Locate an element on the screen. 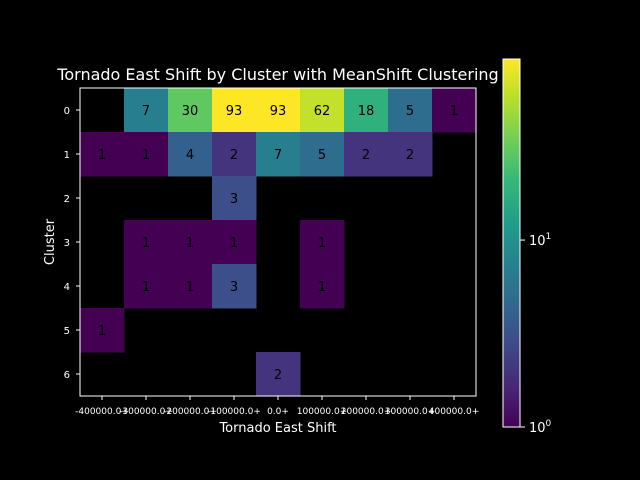 This screenshot has width=640, height=480. y-tick-label: 3 is located at coordinates (67, 243).